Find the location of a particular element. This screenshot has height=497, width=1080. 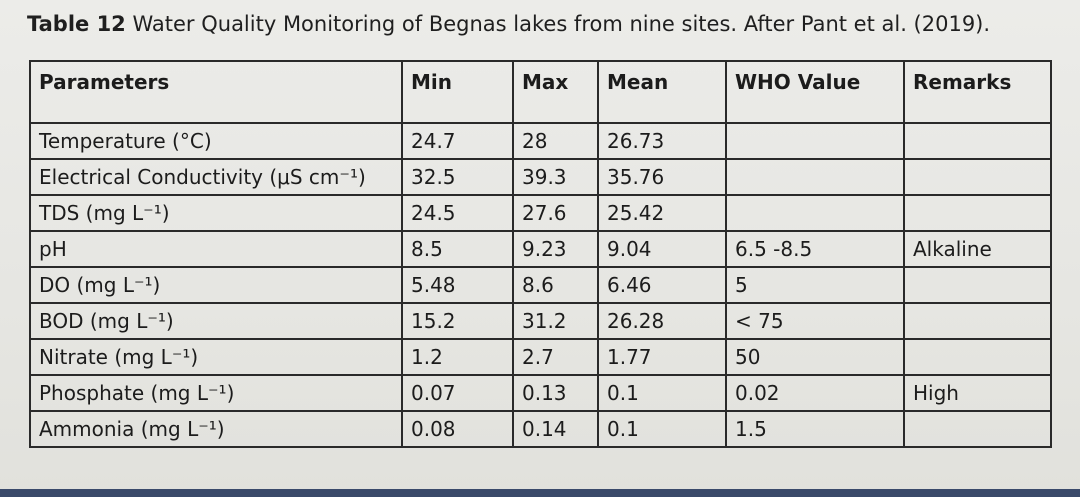

cell-max: 28 is located at coordinates (555, 141).